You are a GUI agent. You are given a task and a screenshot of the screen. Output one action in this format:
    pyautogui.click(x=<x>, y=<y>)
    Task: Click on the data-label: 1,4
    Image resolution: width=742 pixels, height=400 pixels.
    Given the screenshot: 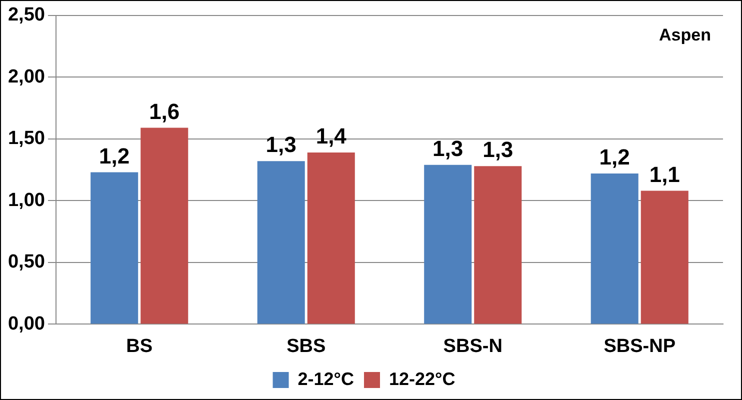 What is the action you would take?
    pyautogui.click(x=332, y=136)
    